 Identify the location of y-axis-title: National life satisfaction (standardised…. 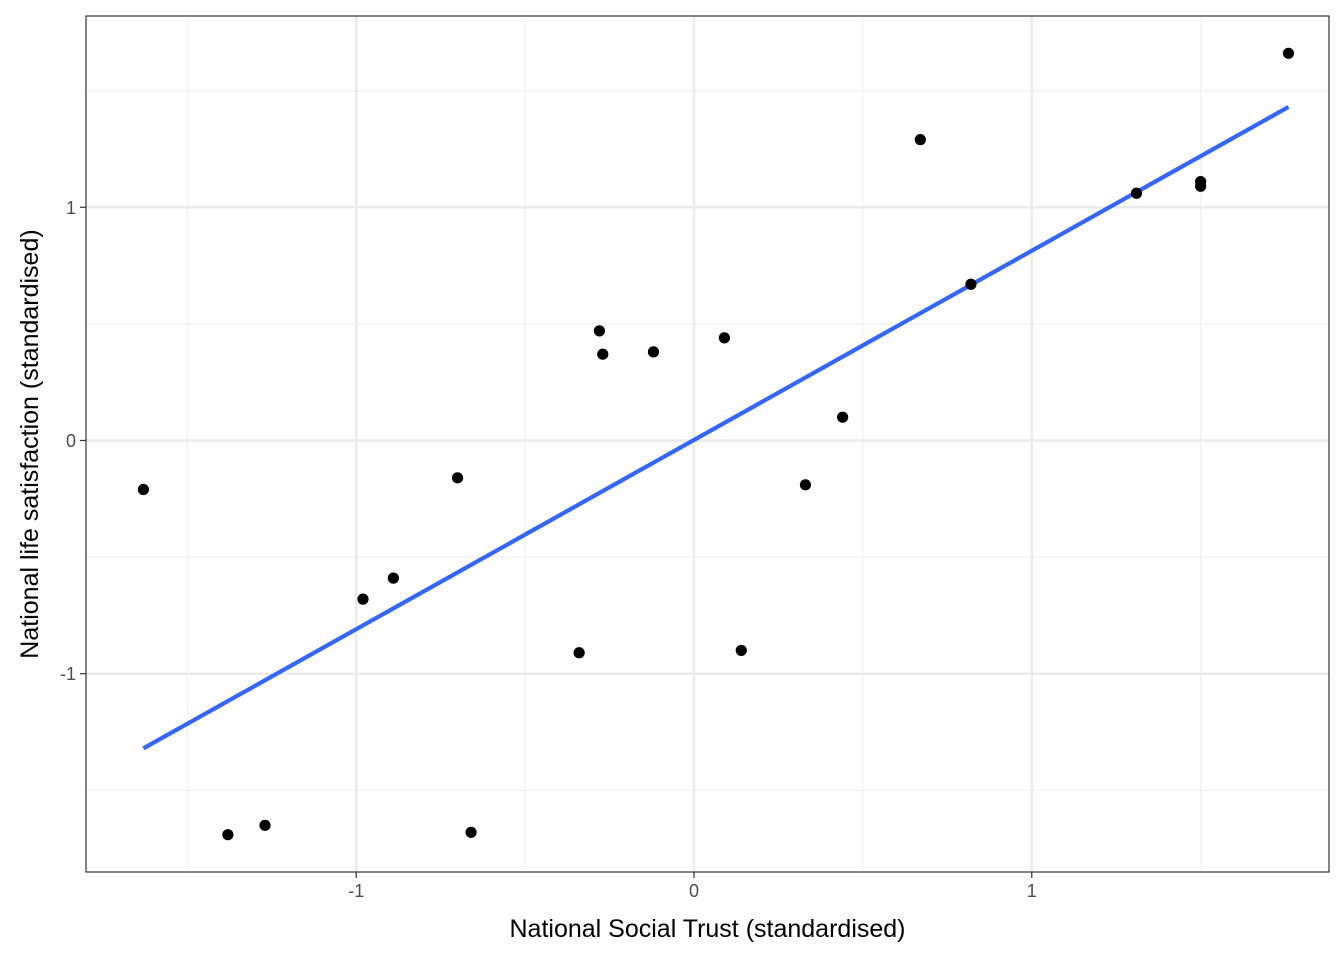
(30, 443).